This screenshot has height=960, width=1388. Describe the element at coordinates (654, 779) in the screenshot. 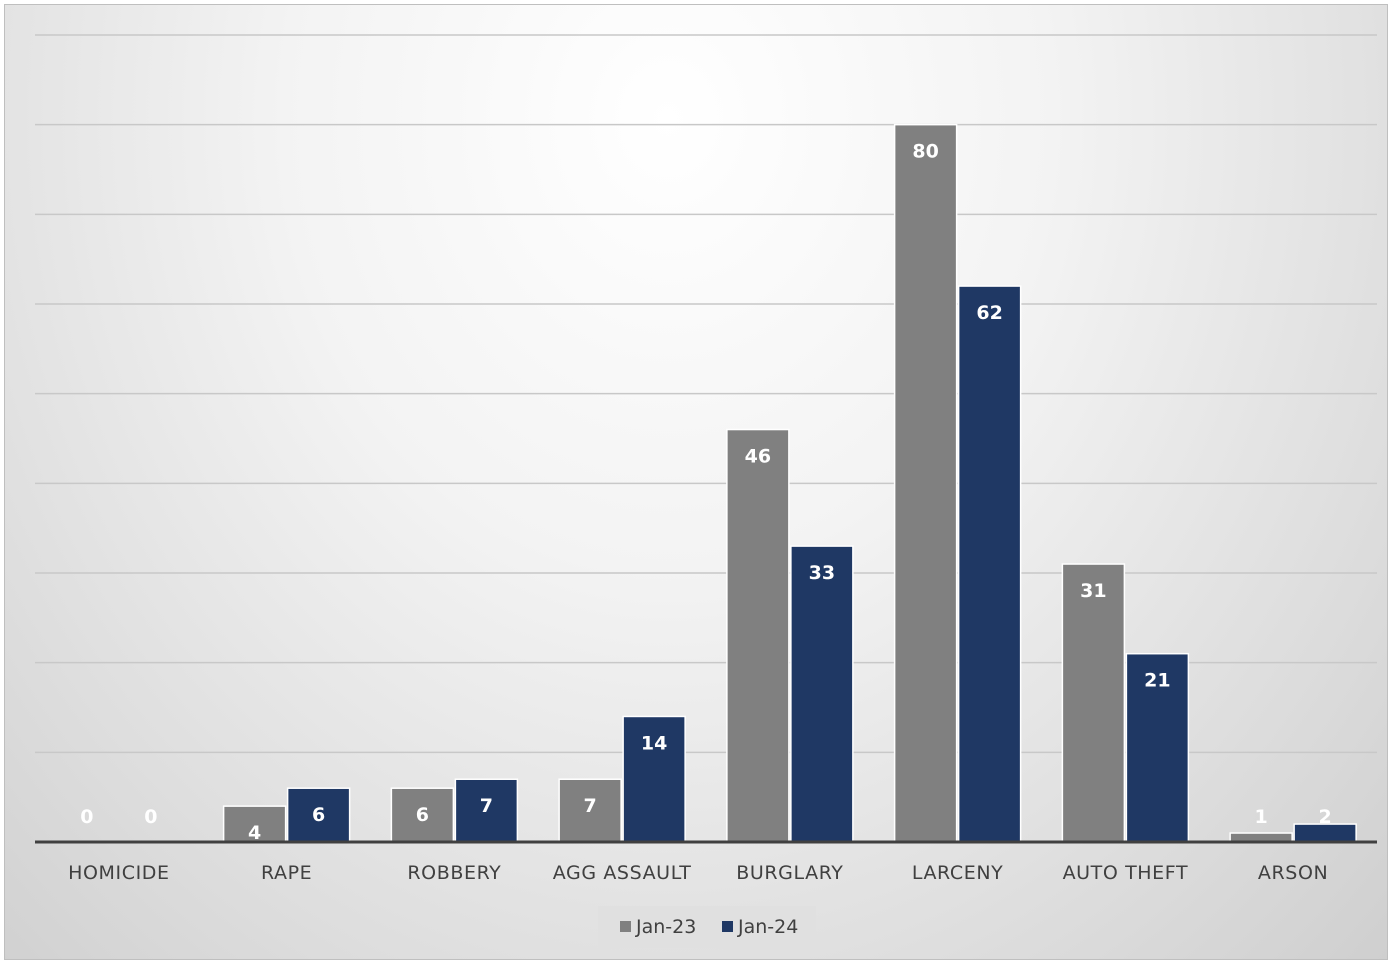

I see `bar-jan-24-agg-assault` at that location.